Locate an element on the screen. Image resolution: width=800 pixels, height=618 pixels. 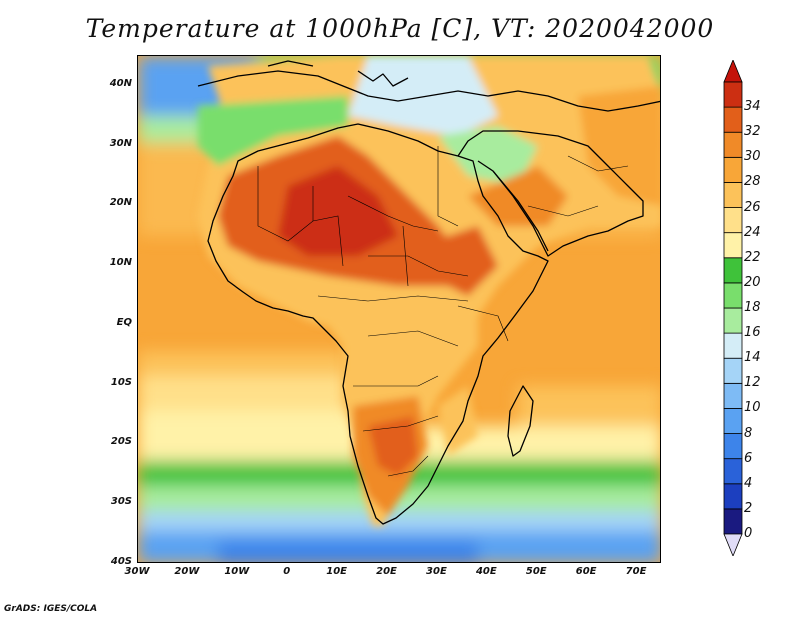
colorbar-tick-label: 22 is located at coordinates (752, 257).